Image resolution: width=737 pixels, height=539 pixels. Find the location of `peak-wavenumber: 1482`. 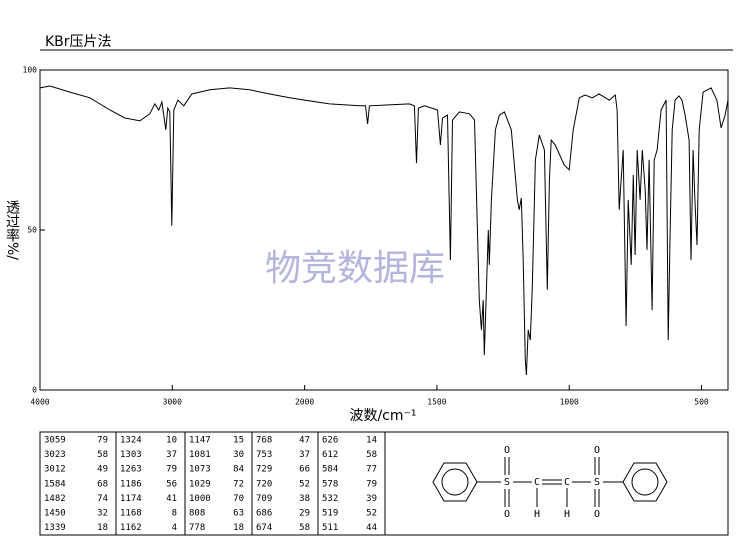

peak-wavenumber: 1482 is located at coordinates (55, 499).